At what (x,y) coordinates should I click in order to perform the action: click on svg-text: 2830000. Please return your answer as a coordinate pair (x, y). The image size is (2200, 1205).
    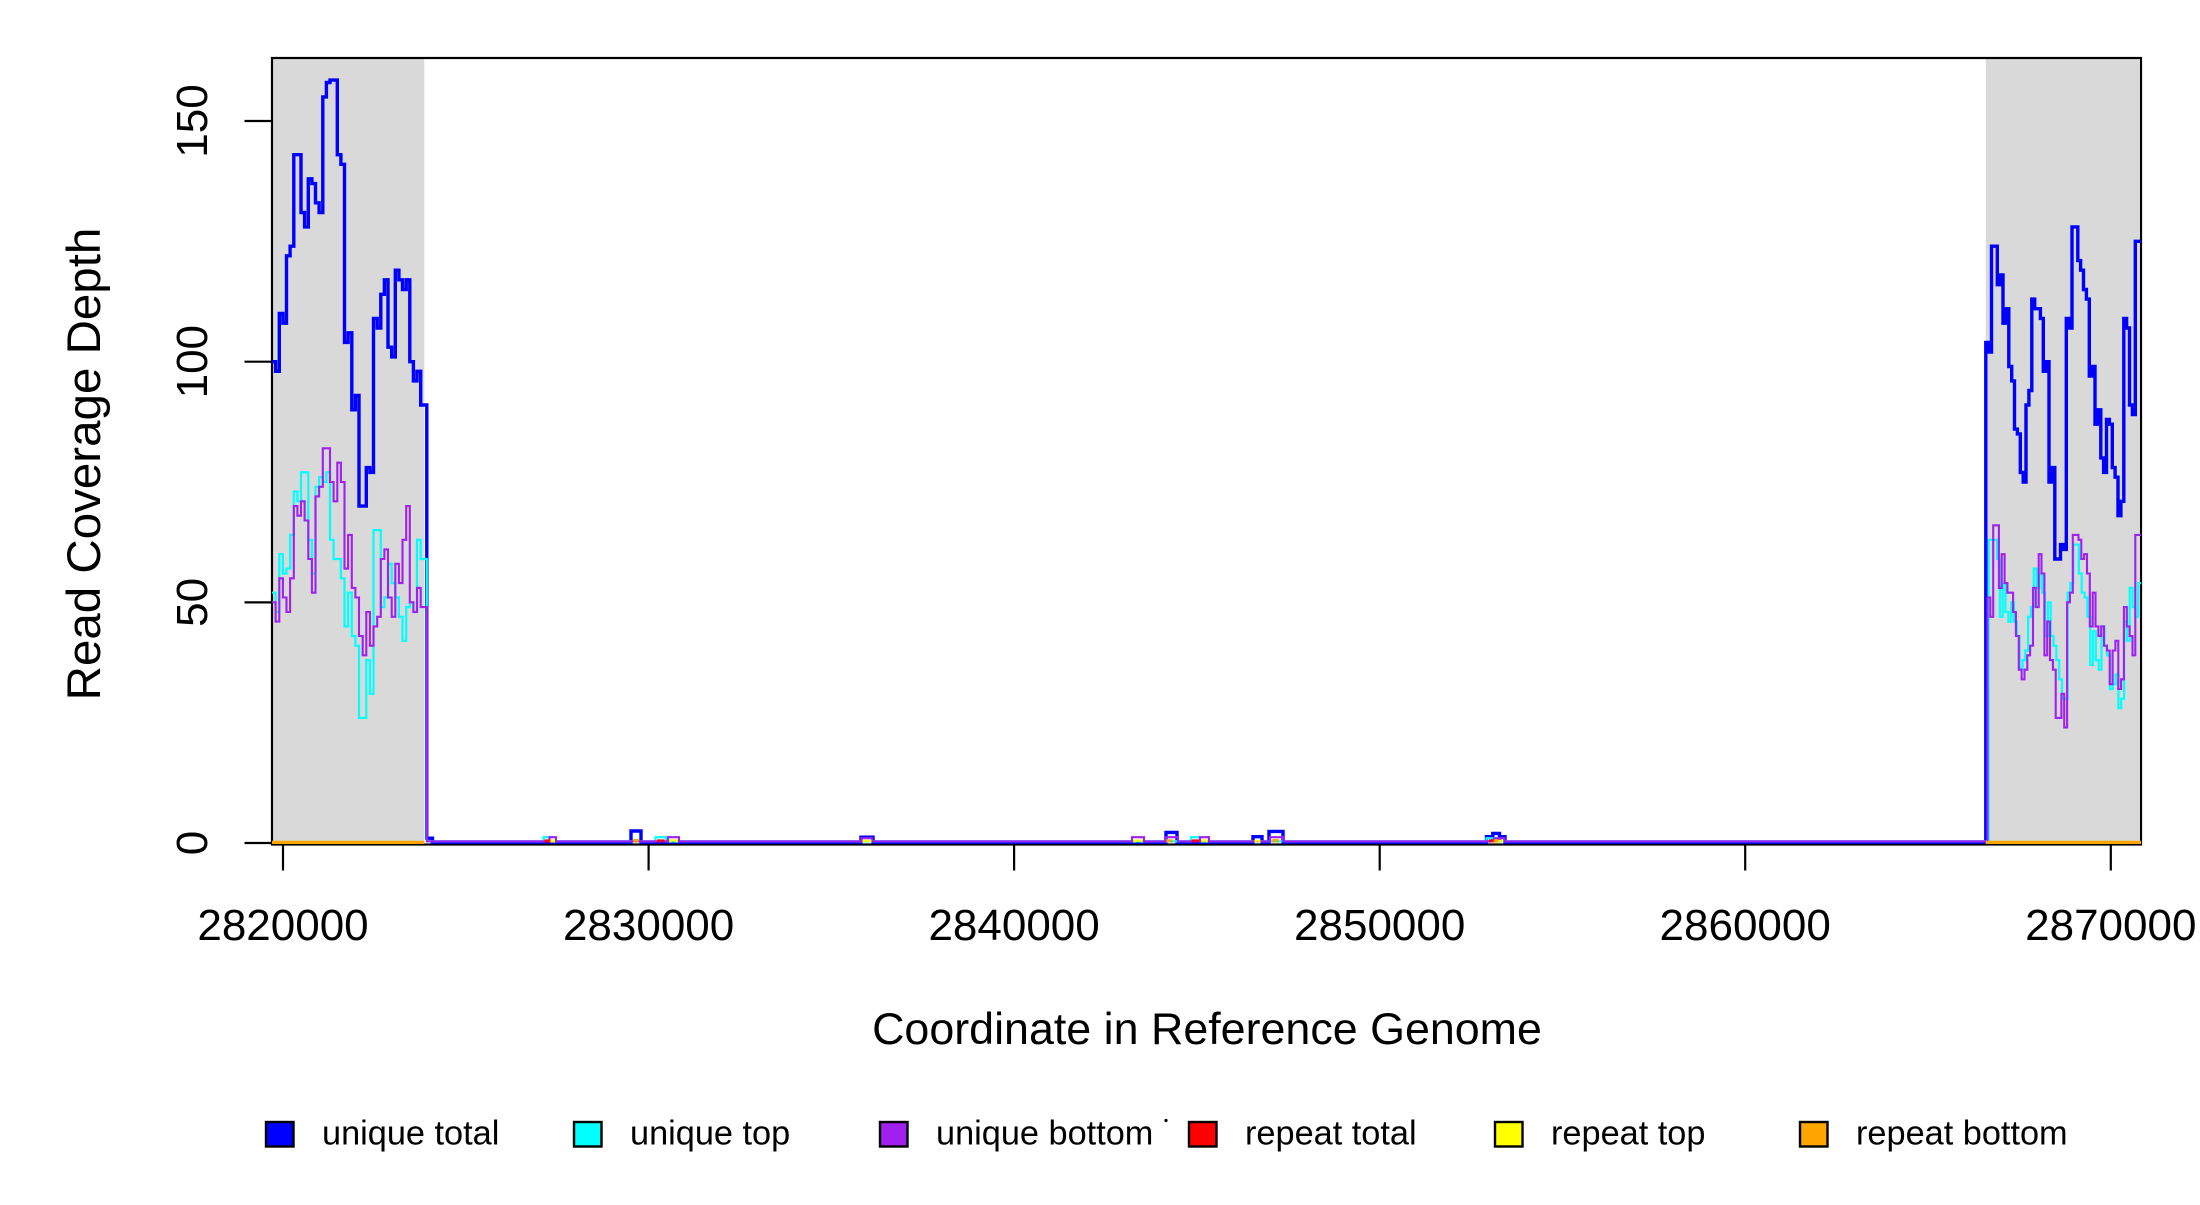
    Looking at the image, I should click on (648, 925).